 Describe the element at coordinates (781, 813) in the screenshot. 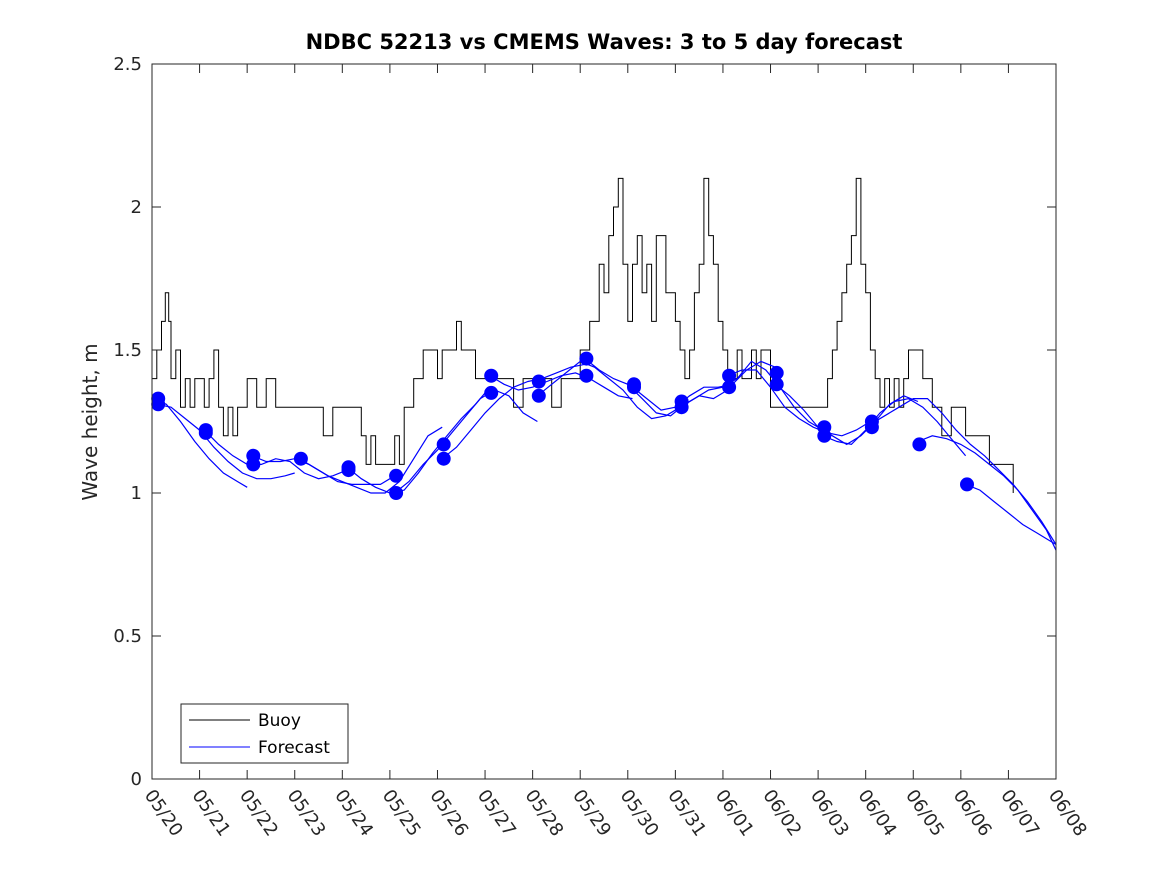

I see `x-tick-label: 06/02` at that location.